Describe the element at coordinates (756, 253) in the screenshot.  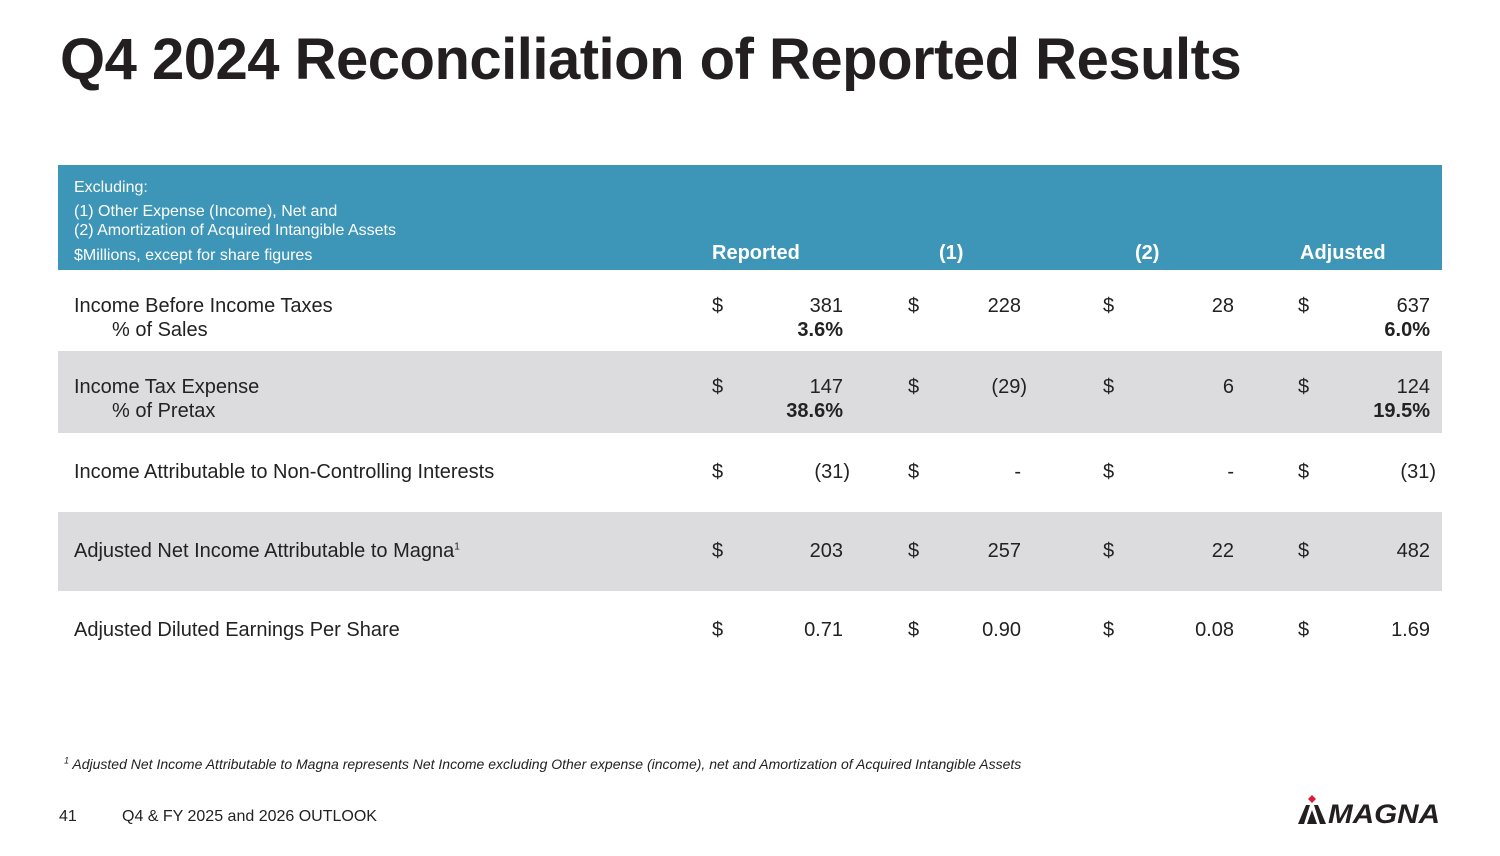
I see `column-header-reported: Reported` at that location.